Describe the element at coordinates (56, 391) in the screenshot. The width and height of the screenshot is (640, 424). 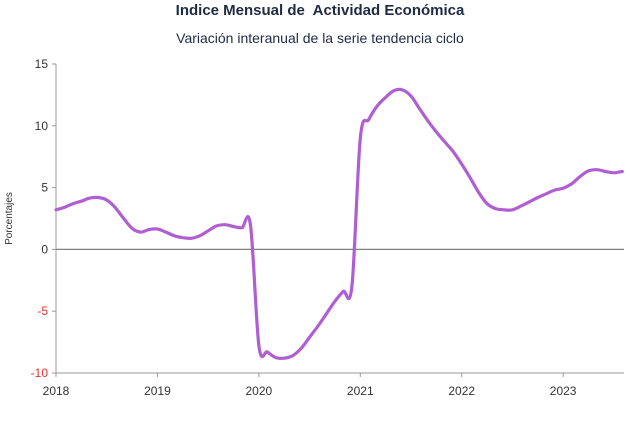
I see `x-tick-label: 2018` at that location.